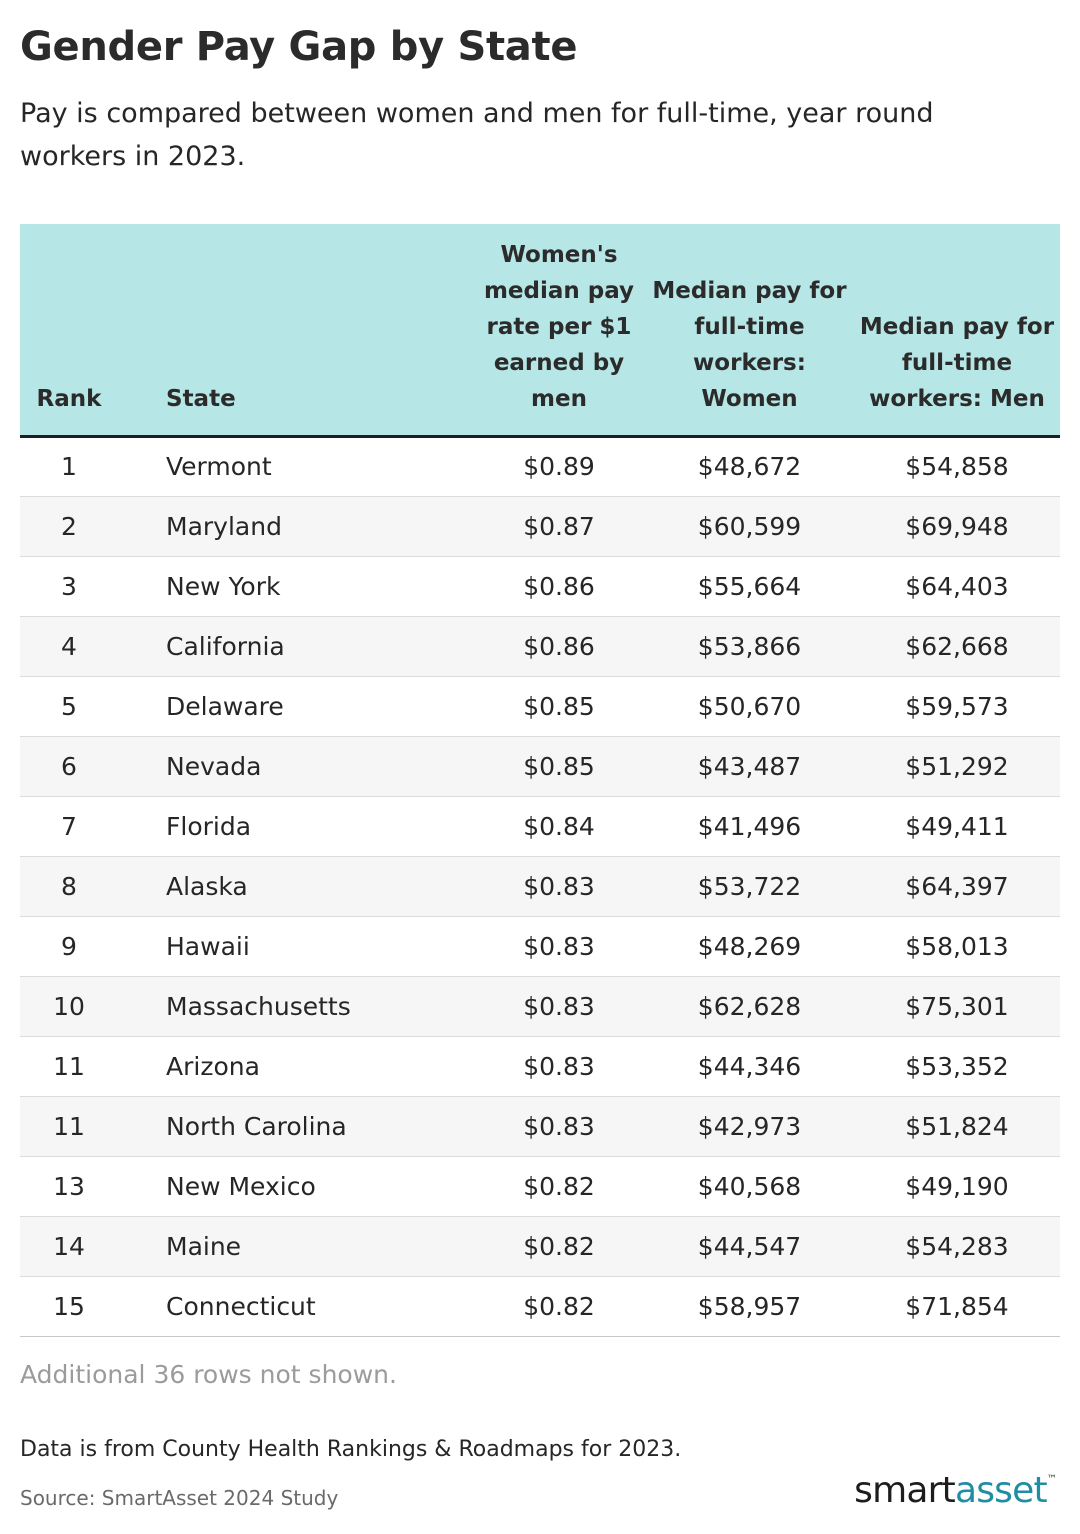 The height and width of the screenshot is (1534, 1080). I want to click on cell-state: Florida, so click(295, 826).